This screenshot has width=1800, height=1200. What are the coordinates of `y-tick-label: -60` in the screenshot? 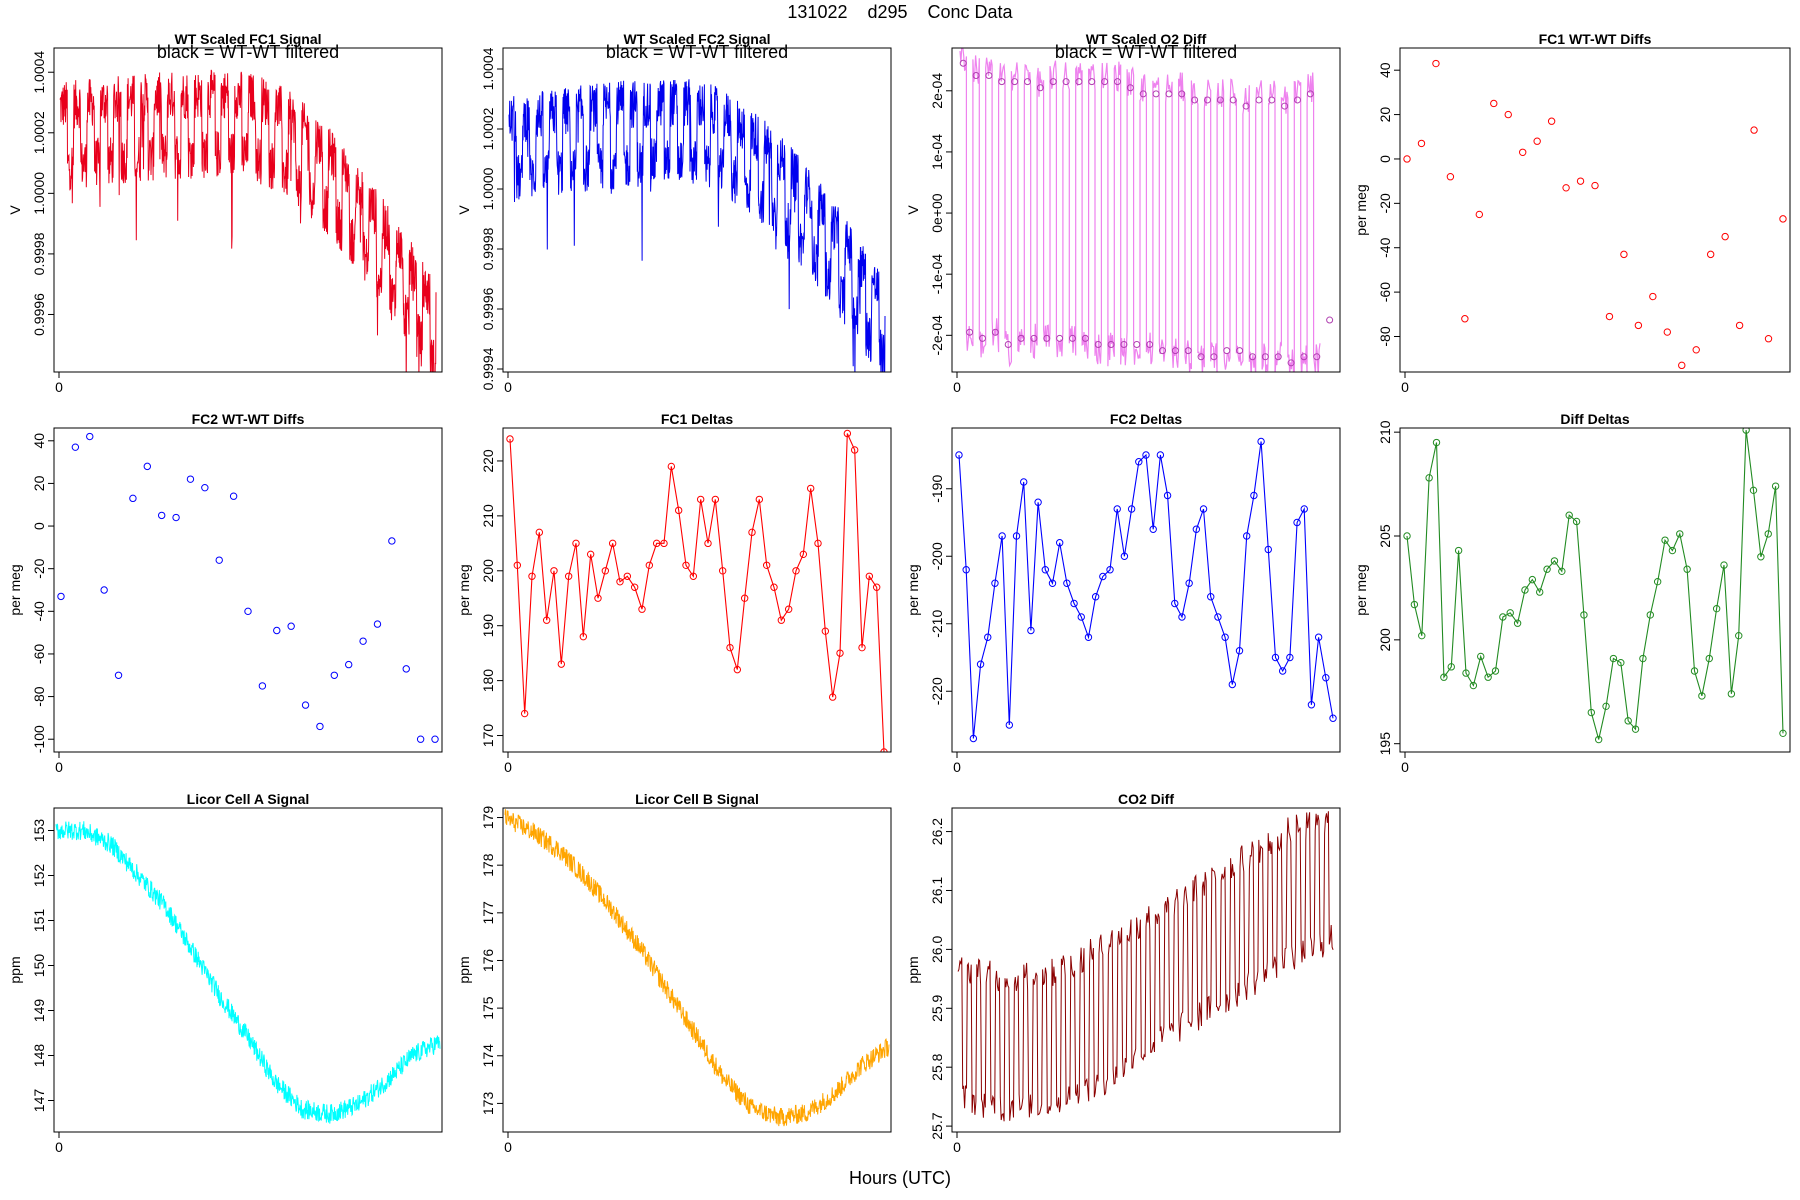 It's located at (39, 654).